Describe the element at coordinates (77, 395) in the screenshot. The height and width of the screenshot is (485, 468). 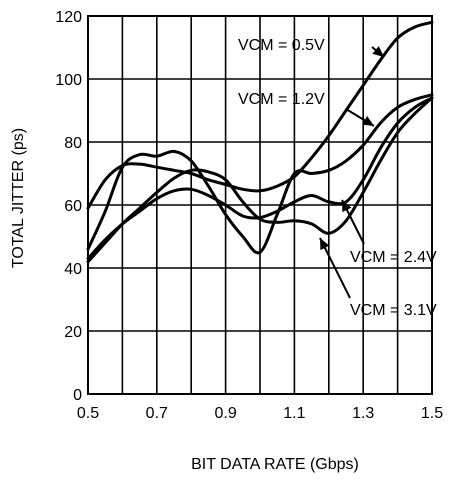
I see `y-tick-label: 0` at that location.